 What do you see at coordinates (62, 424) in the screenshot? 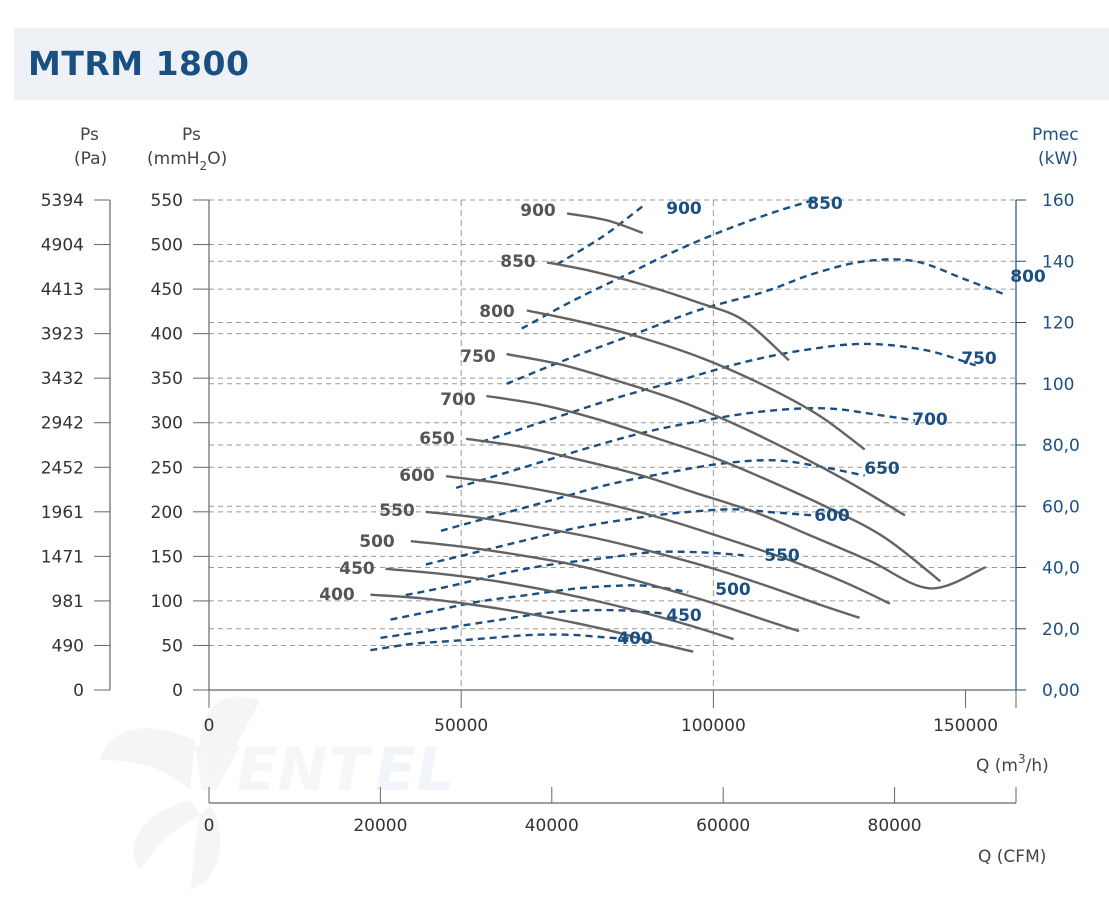
I see `tick-label-pa: 2942` at bounding box center [62, 424].